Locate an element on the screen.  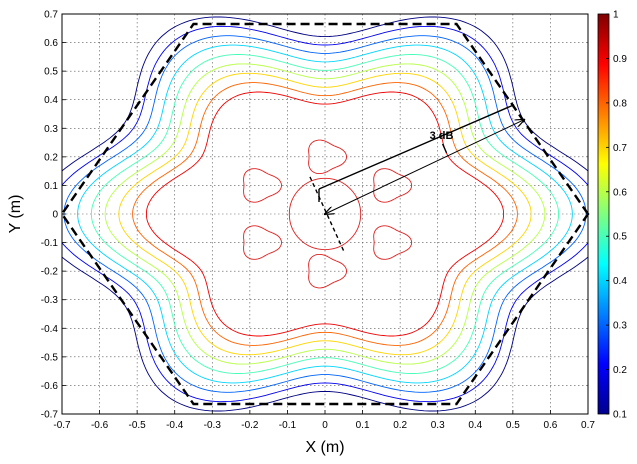
colorbar-tick-label: 0.4 is located at coordinates (620, 281).